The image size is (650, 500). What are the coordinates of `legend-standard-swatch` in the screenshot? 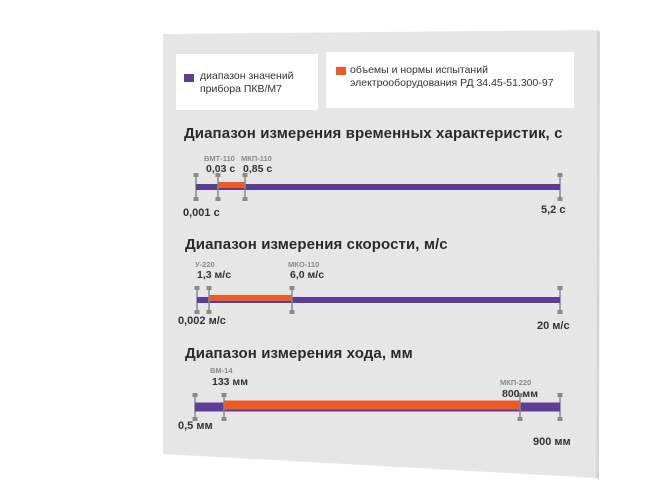 It's located at (341, 71).